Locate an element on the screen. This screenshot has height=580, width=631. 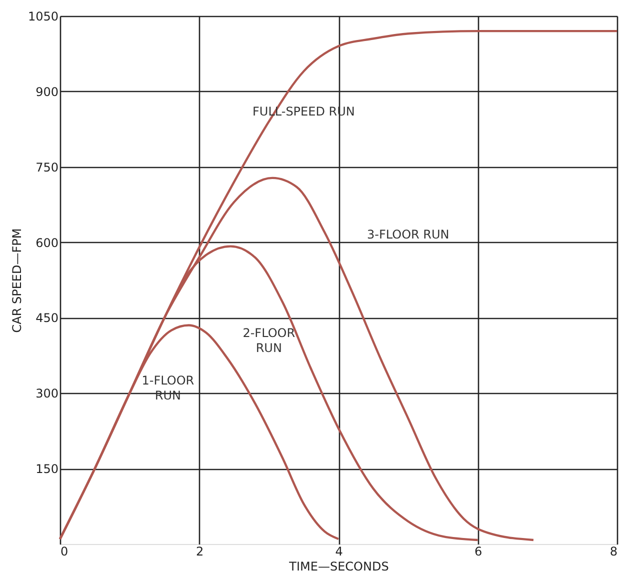
x-tick-label: 0 is located at coordinates (64, 551).